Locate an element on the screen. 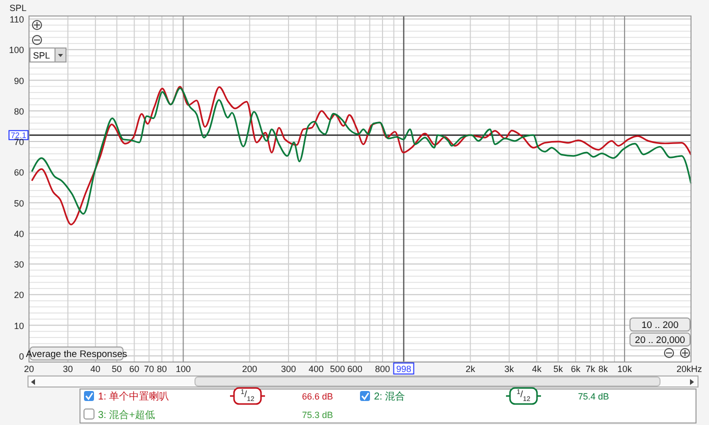 Image resolution: width=709 pixels, height=425 pixels. x-tick-label: 200 is located at coordinates (250, 369).